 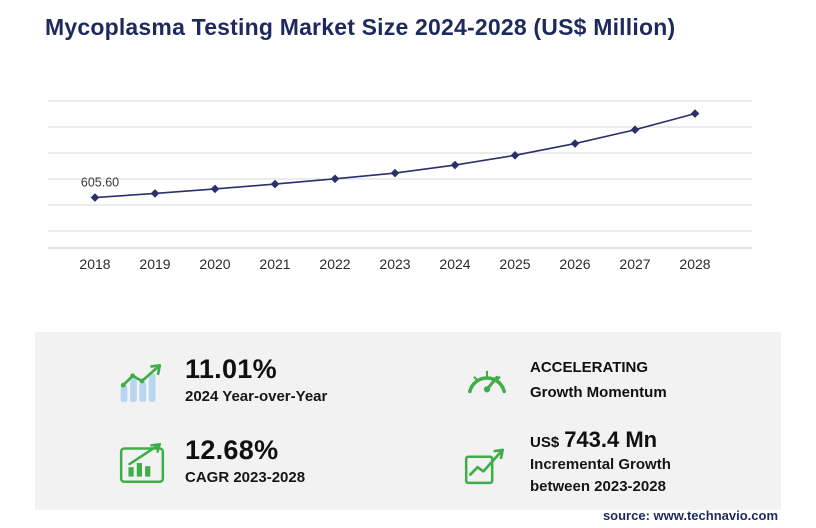 I want to click on bar-chart-growth-icon, so click(x=142, y=381).